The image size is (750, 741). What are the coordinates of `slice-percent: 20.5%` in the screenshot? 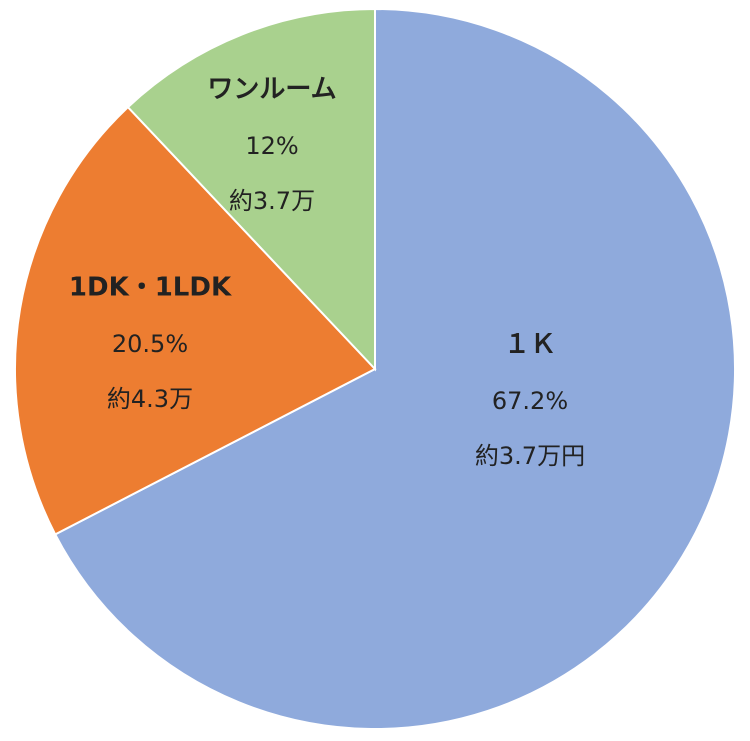 It's located at (150, 344).